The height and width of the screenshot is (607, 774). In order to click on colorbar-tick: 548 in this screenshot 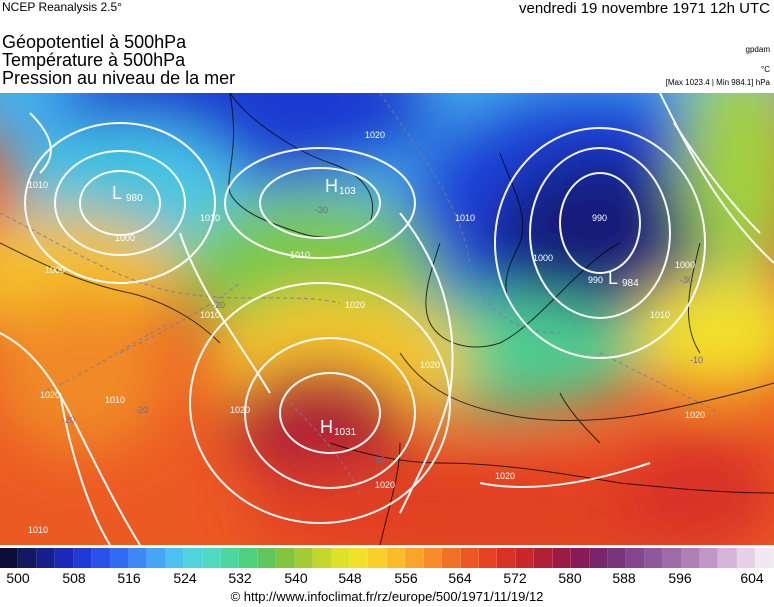, I will do `click(350, 578)`.